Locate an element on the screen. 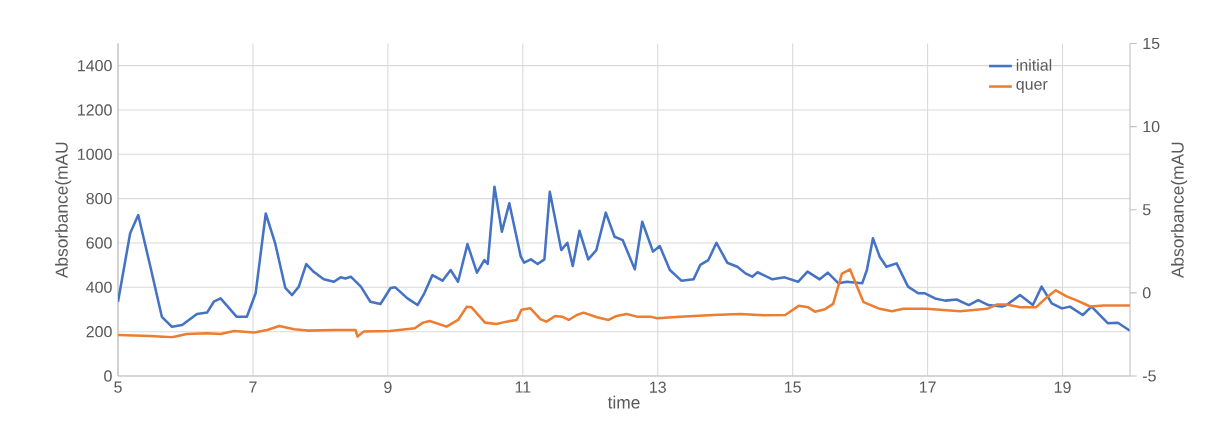  x-tick-label: 7 is located at coordinates (253, 387).